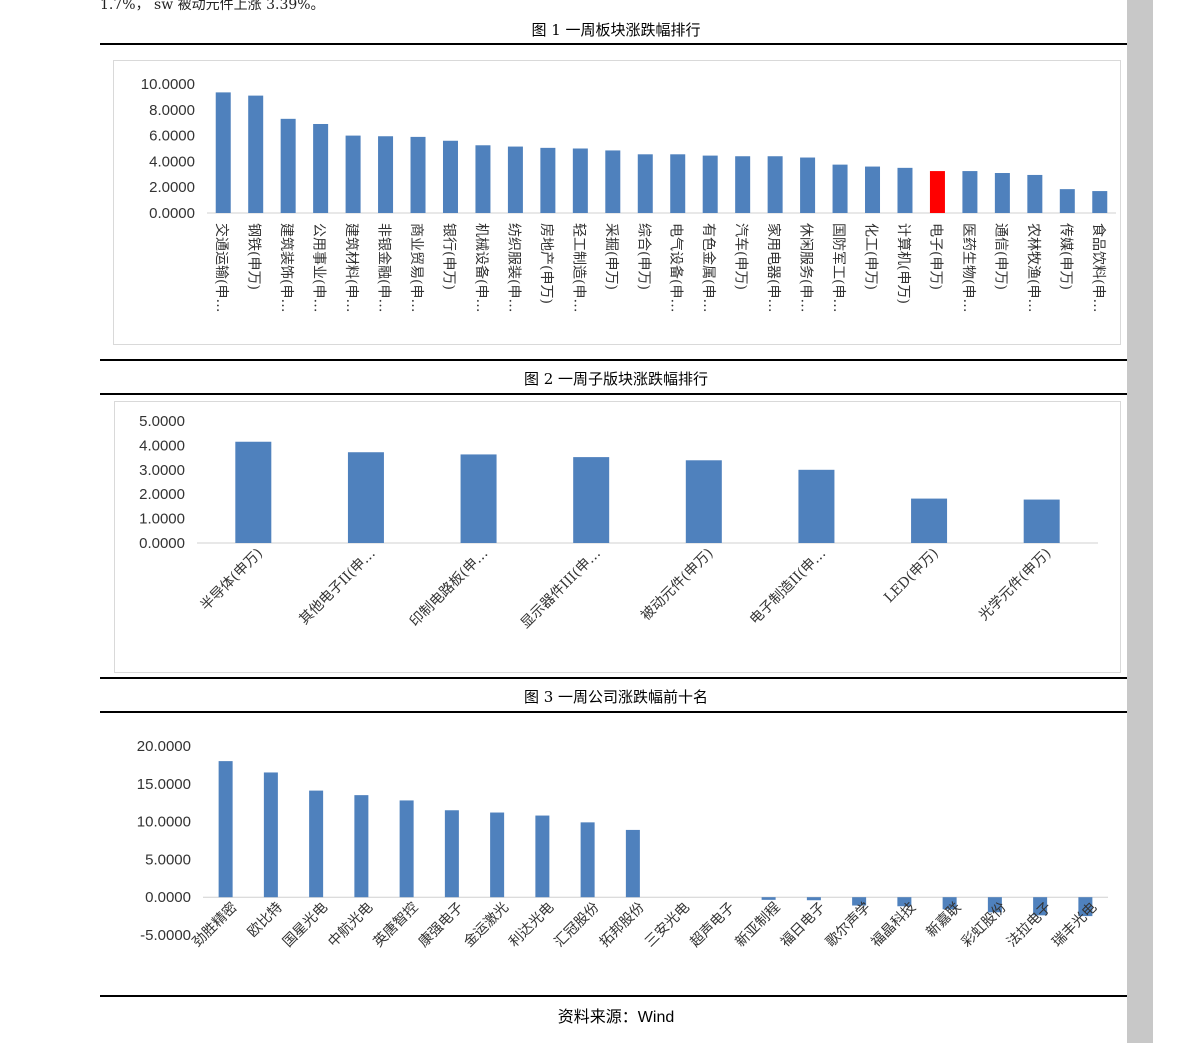 The image size is (1191, 1043). I want to click on figure-2-caption: 图 2 一周子版块涨跌幅排行, so click(616, 379).